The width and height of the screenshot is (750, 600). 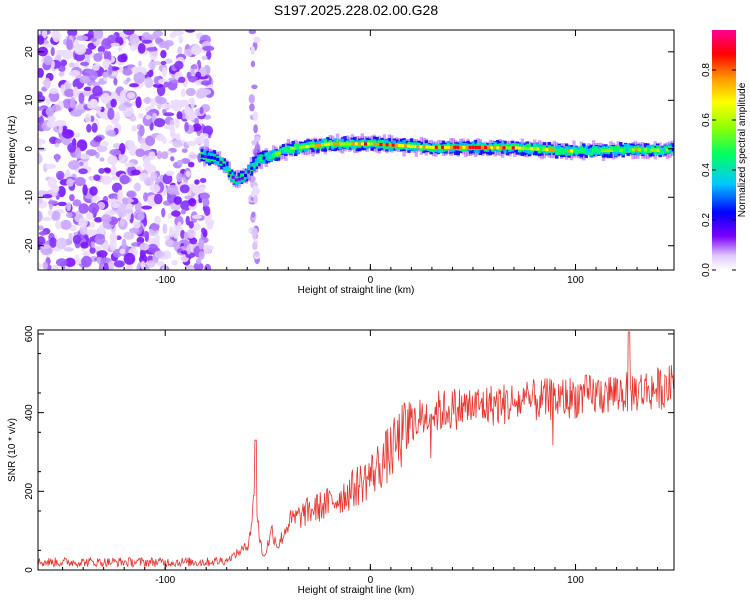 I want to click on x-tick-label: 100, so click(x=575, y=280).